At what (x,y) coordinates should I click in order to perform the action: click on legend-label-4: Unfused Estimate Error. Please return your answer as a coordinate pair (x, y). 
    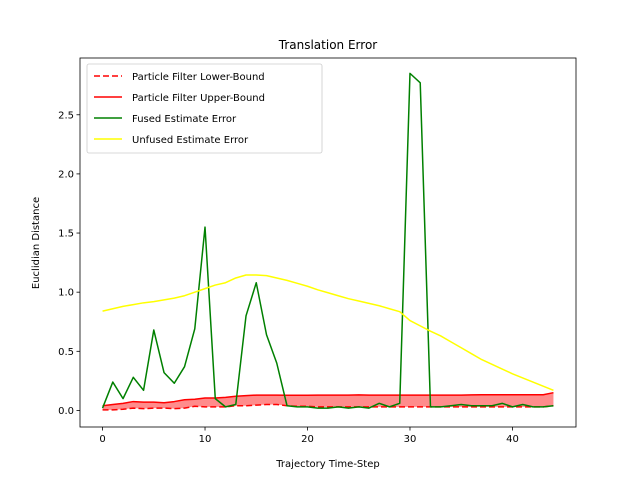
    Looking at the image, I should click on (190, 140).